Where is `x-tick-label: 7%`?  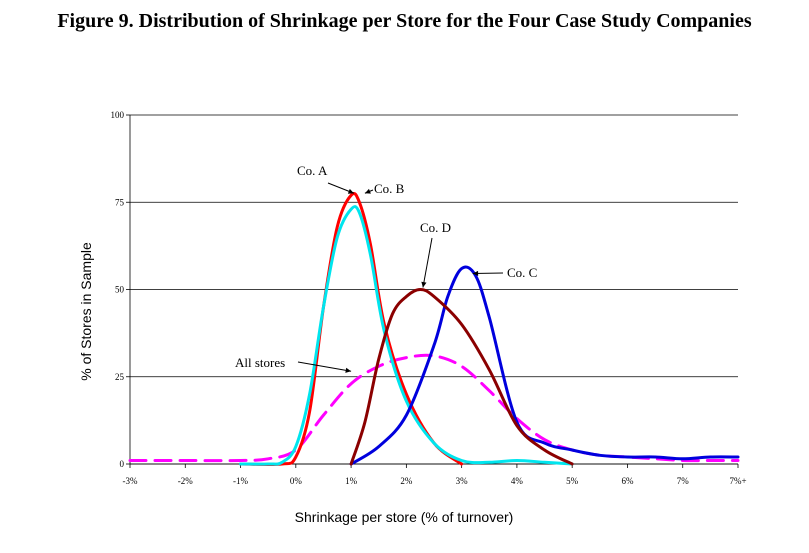
x-tick-label: 7% is located at coordinates (683, 481).